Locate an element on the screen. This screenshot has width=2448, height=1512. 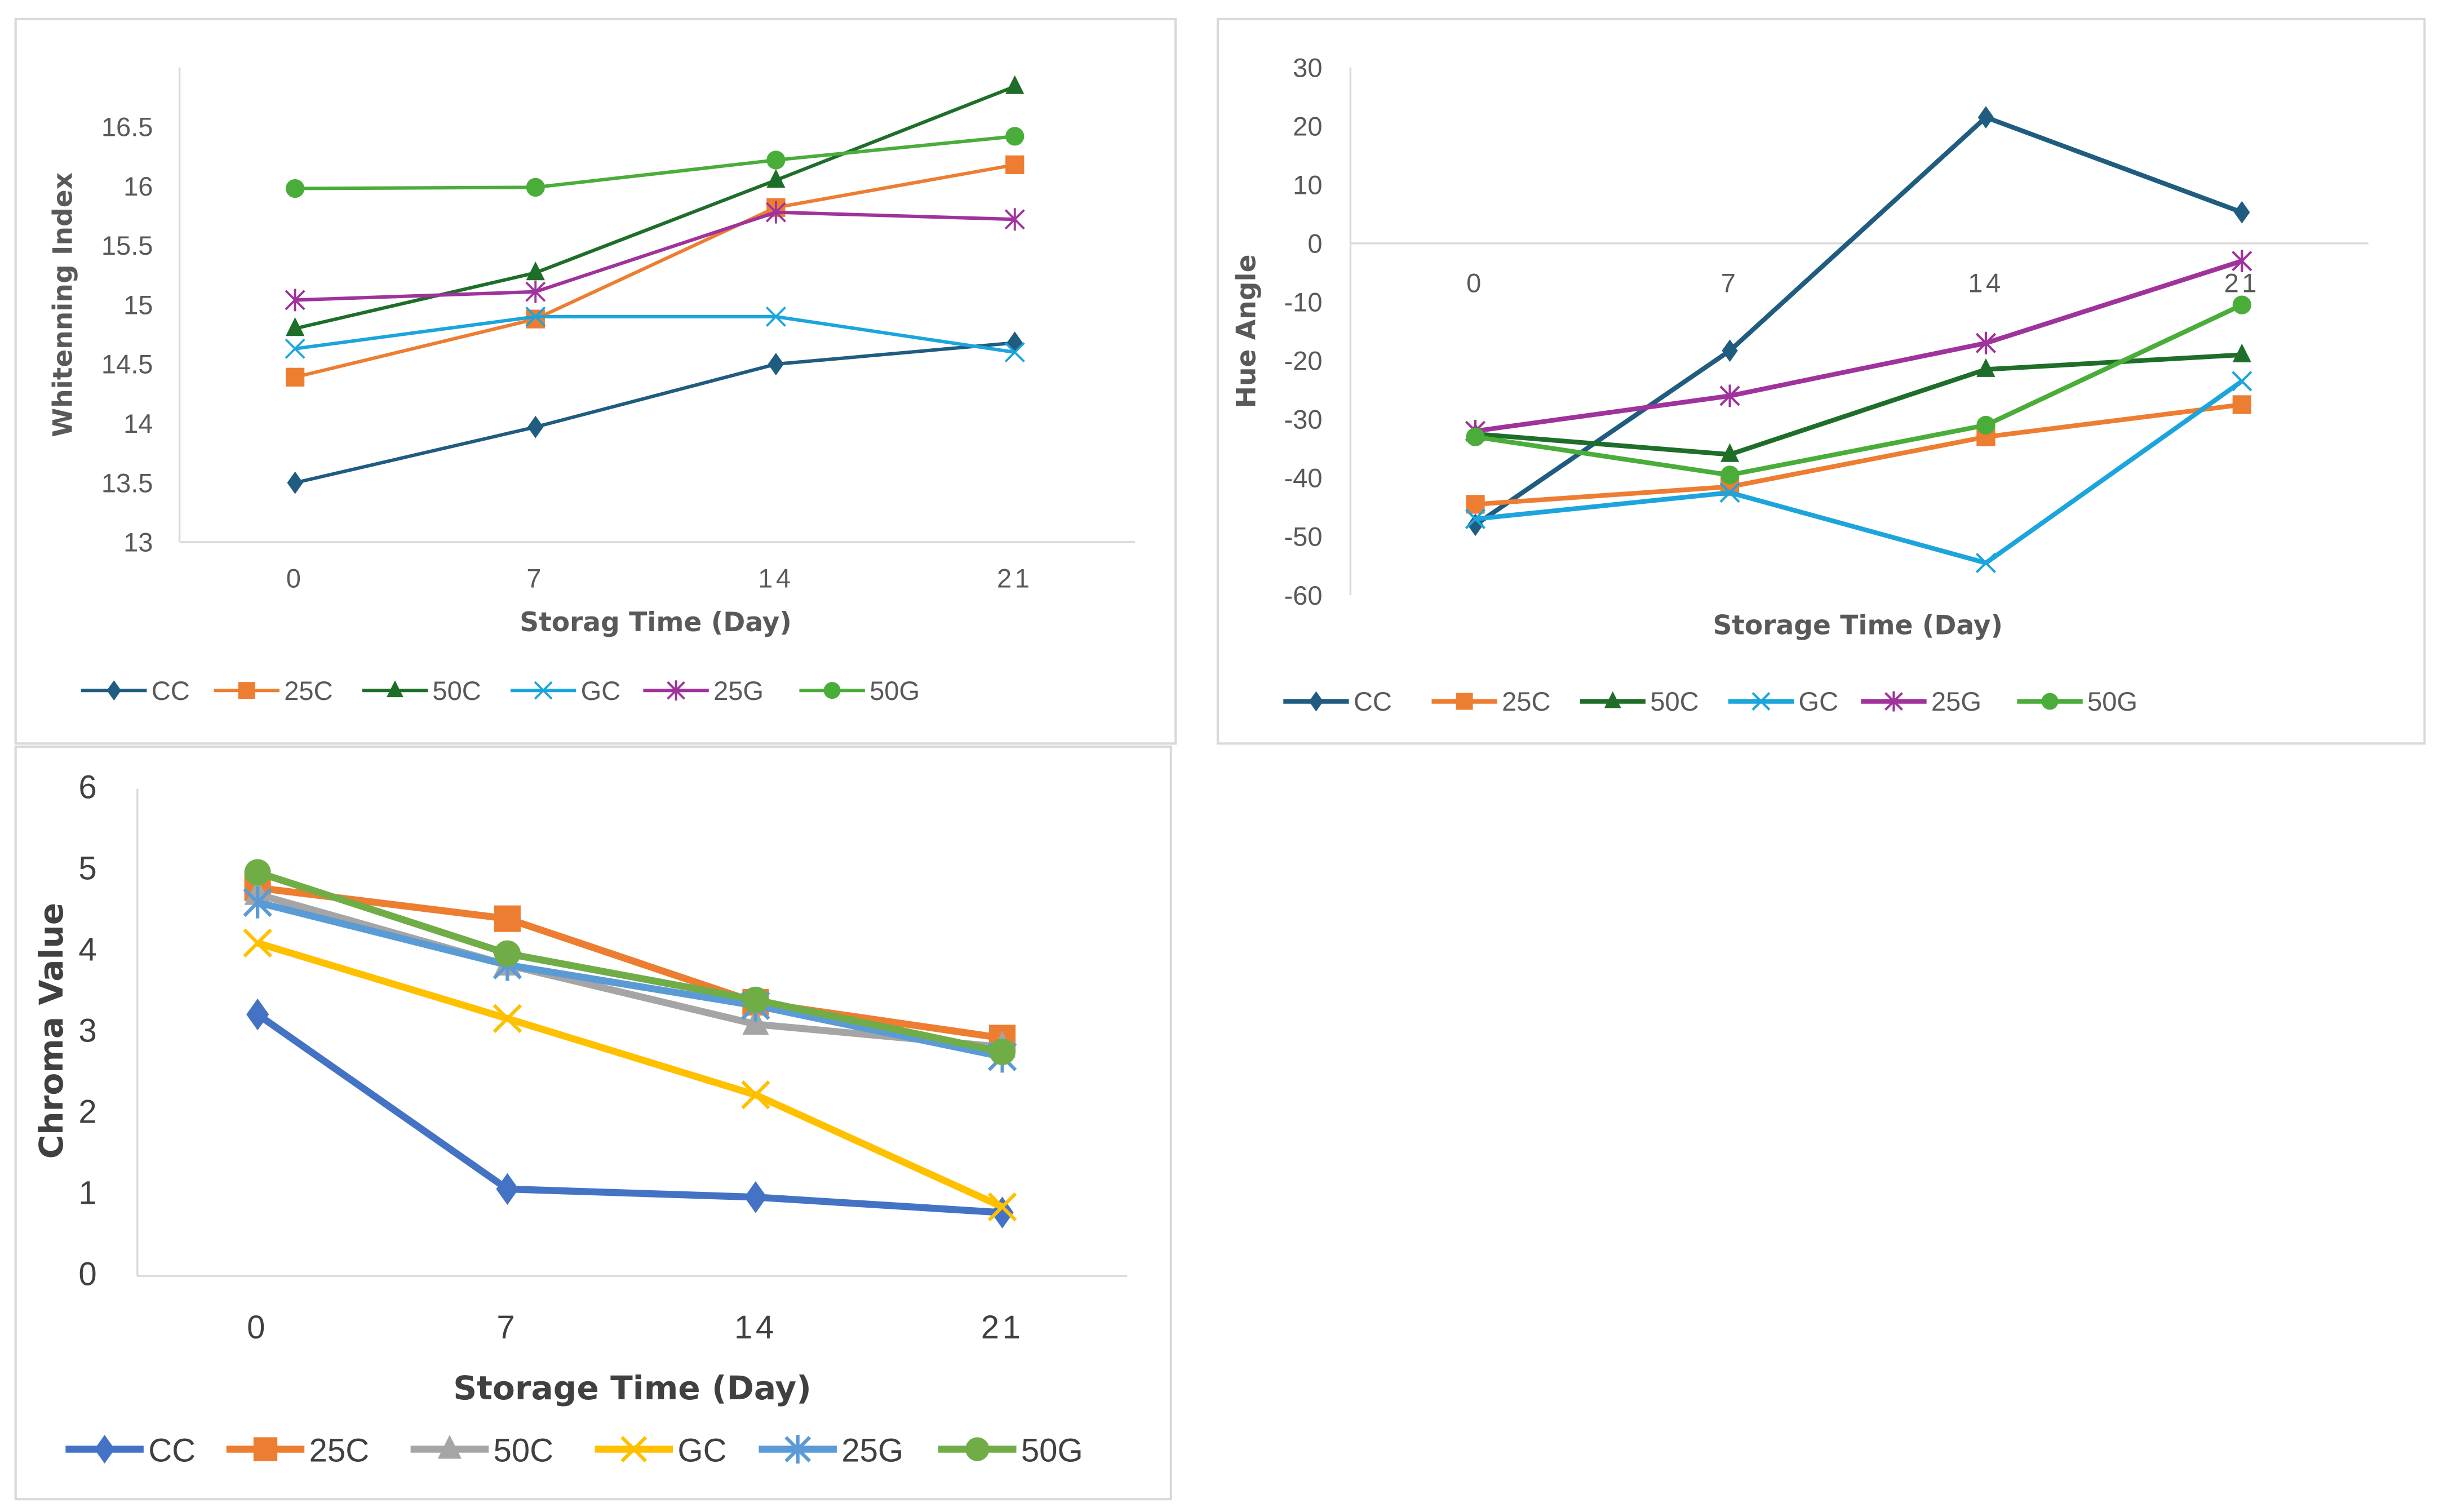
series-50G is located at coordinates (1858, 390).